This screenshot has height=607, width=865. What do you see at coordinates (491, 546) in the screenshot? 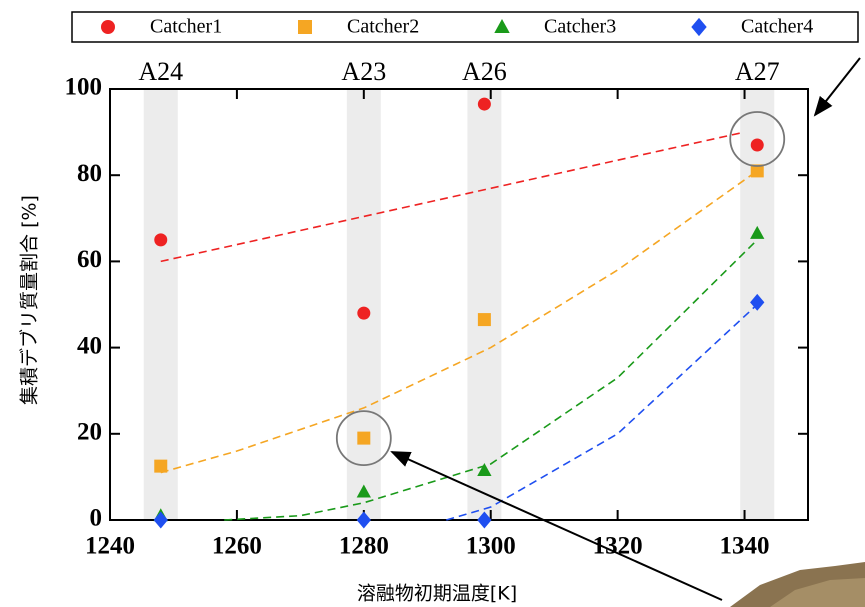
I see `x-tick-label: 1300` at bounding box center [491, 546].